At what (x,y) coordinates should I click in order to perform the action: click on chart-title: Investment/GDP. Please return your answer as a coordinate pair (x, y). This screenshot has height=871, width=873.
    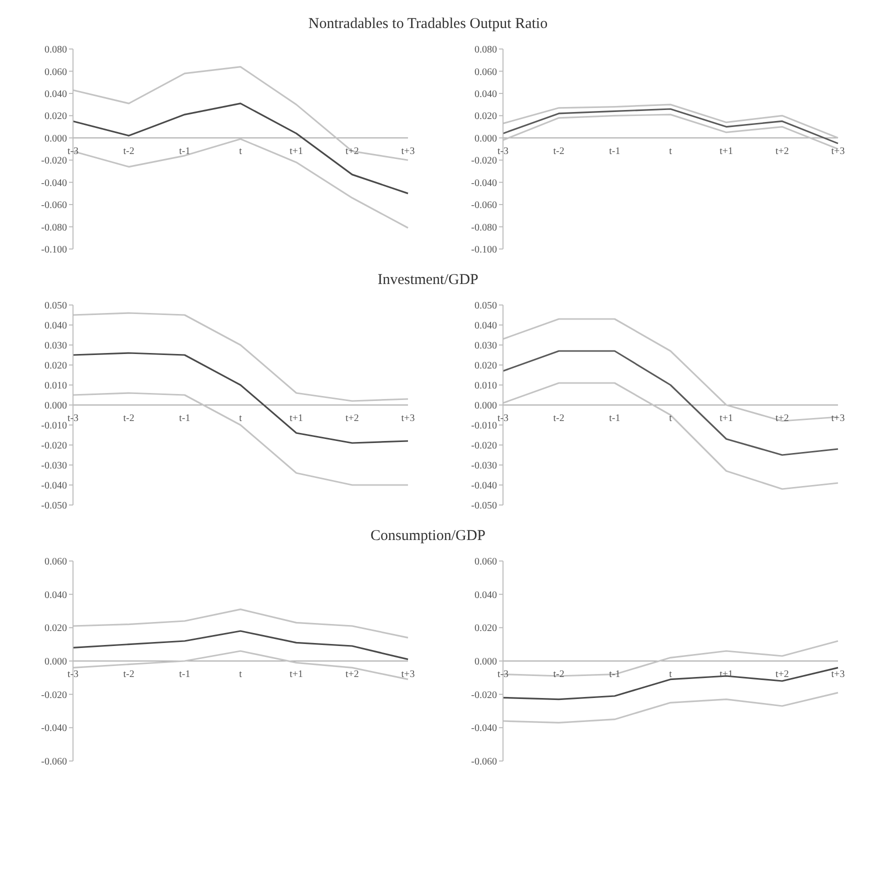
    Looking at the image, I should click on (428, 280).